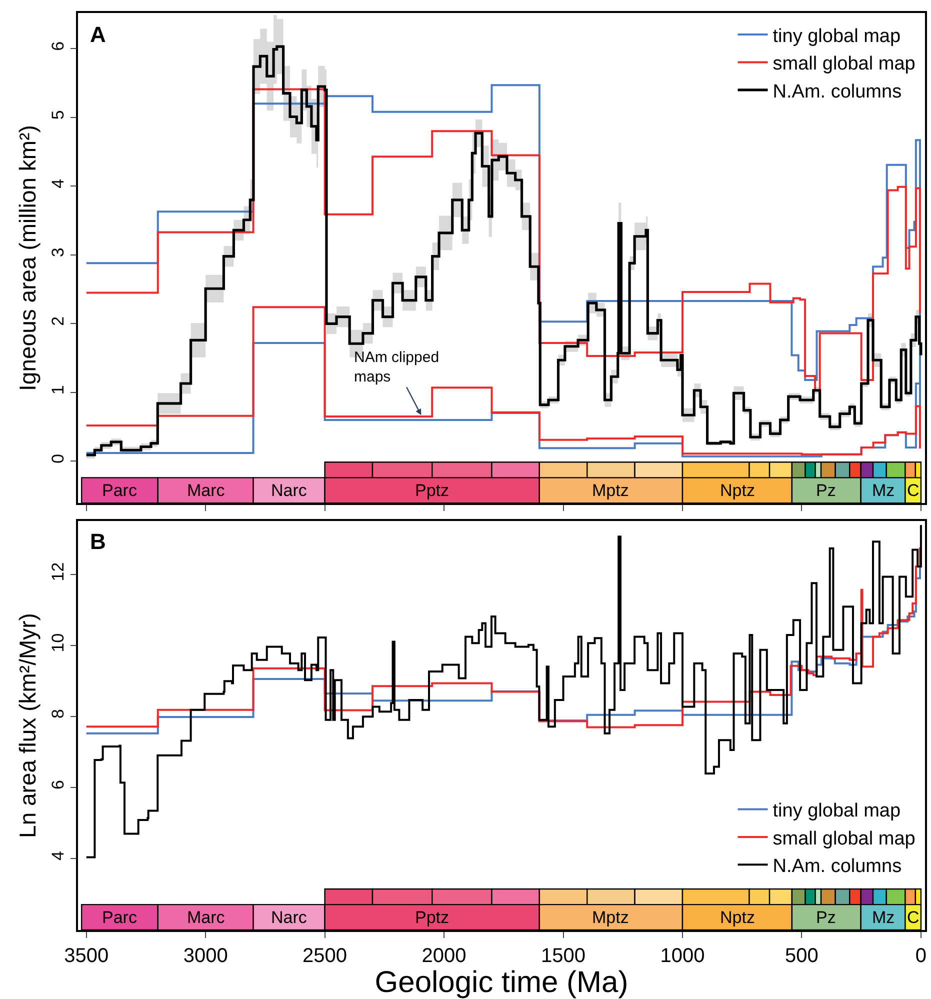  I want to click on x-tick-label: 1000, so click(682, 955).